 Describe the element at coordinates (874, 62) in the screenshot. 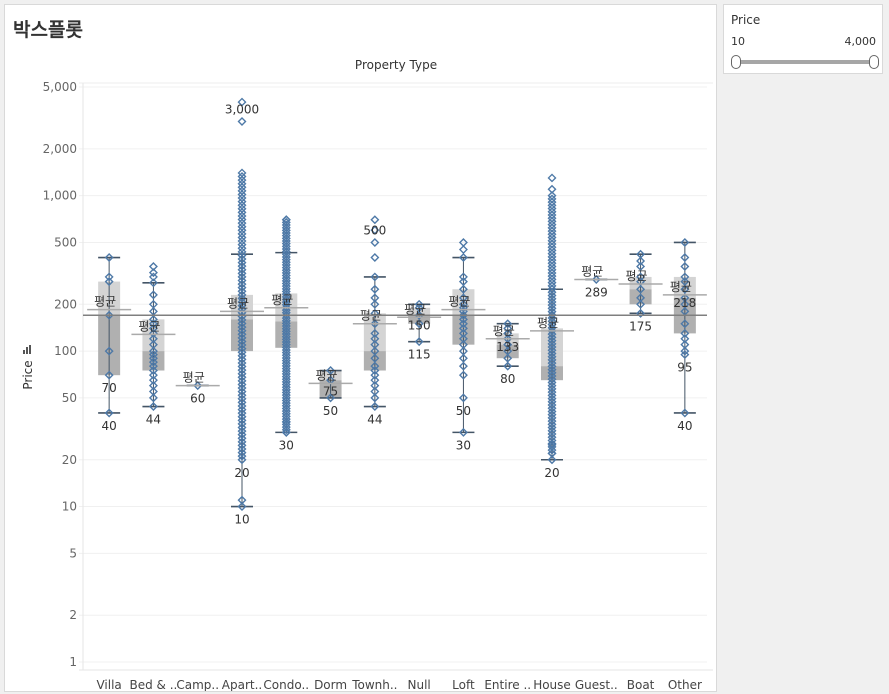

I see `filter-max-handle` at that location.